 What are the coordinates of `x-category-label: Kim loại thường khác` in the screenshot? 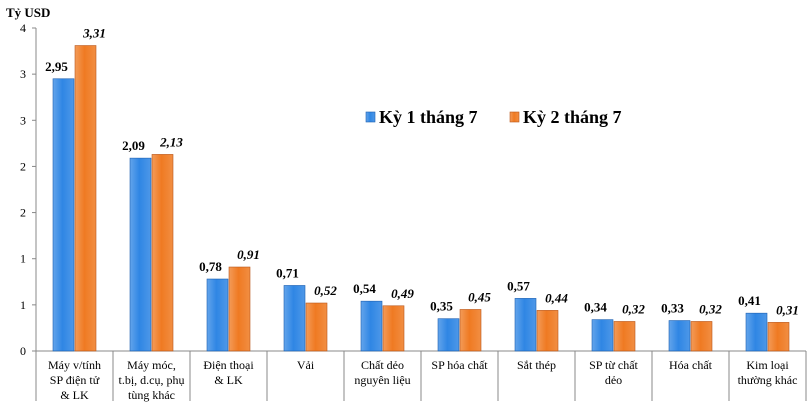 It's located at (768, 372).